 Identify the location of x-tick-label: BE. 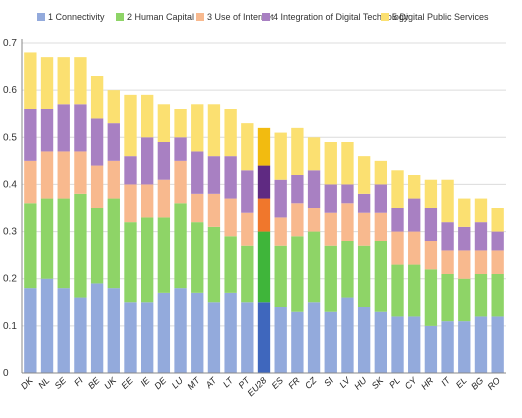
(94, 383).